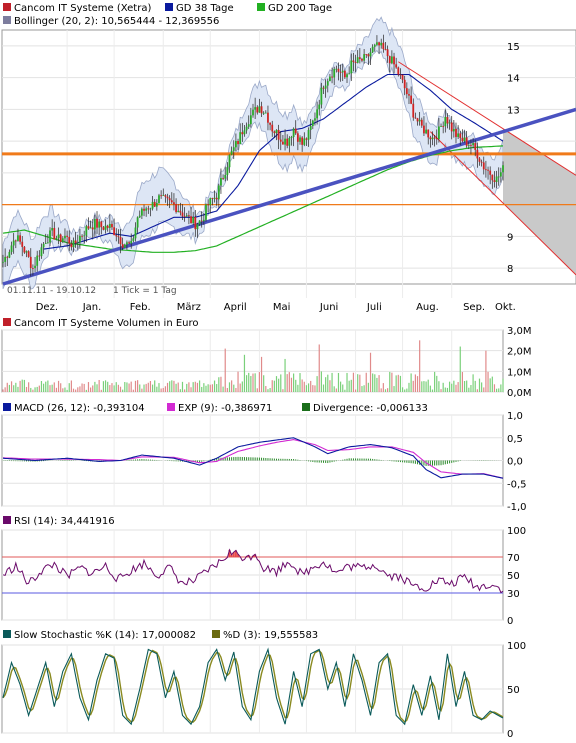  What do you see at coordinates (370, 408) in the screenshot?
I see `legend-divergence: Divergence: -0,006133` at bounding box center [370, 408].